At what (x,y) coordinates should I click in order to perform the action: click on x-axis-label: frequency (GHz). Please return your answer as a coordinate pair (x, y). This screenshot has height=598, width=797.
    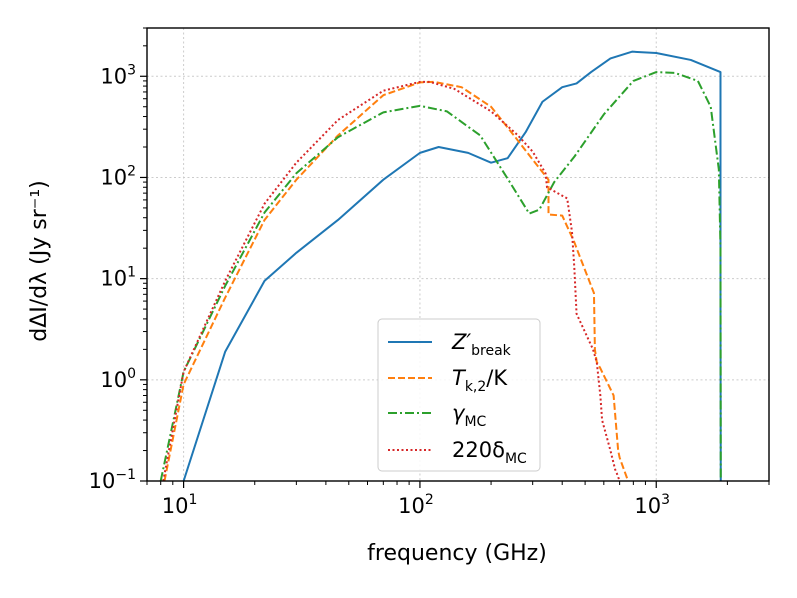
    Looking at the image, I should click on (457, 553).